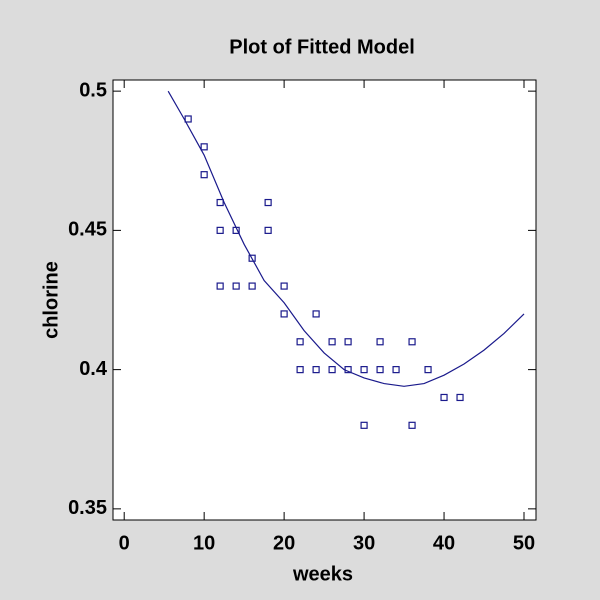  What do you see at coordinates (204, 543) in the screenshot?
I see `x-tick-label: 10` at bounding box center [204, 543].